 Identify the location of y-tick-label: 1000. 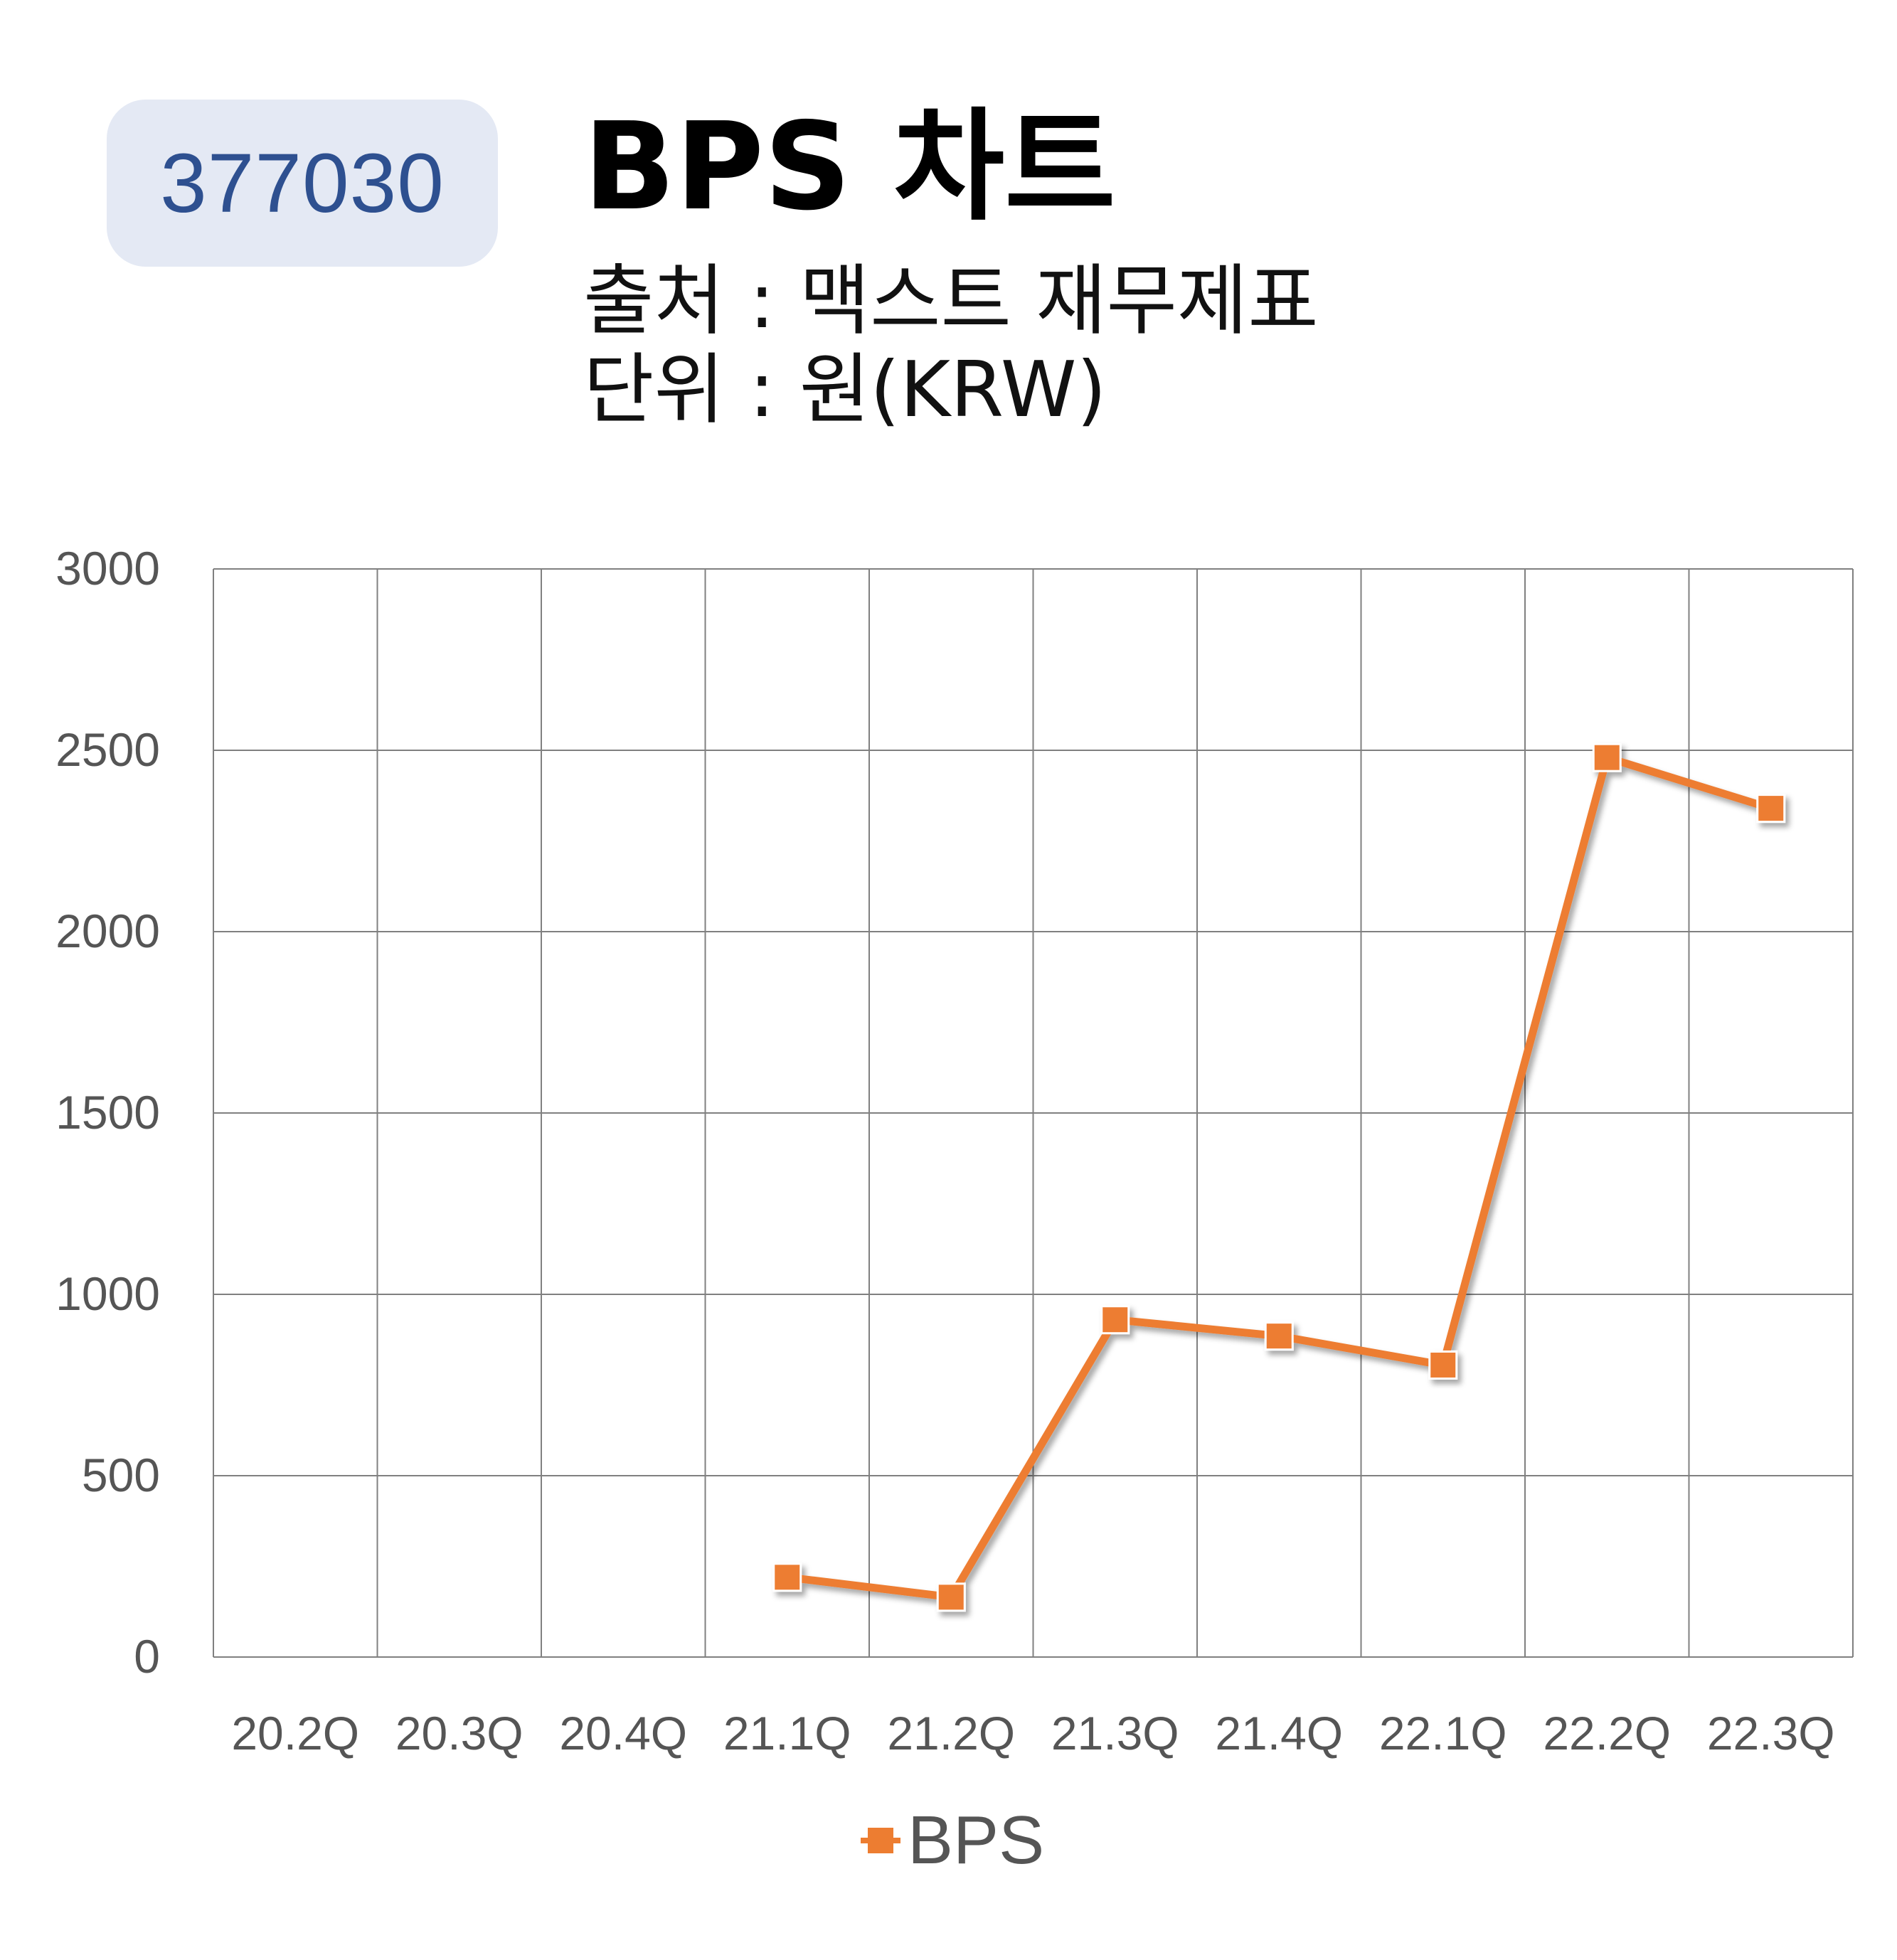
(108, 1293).